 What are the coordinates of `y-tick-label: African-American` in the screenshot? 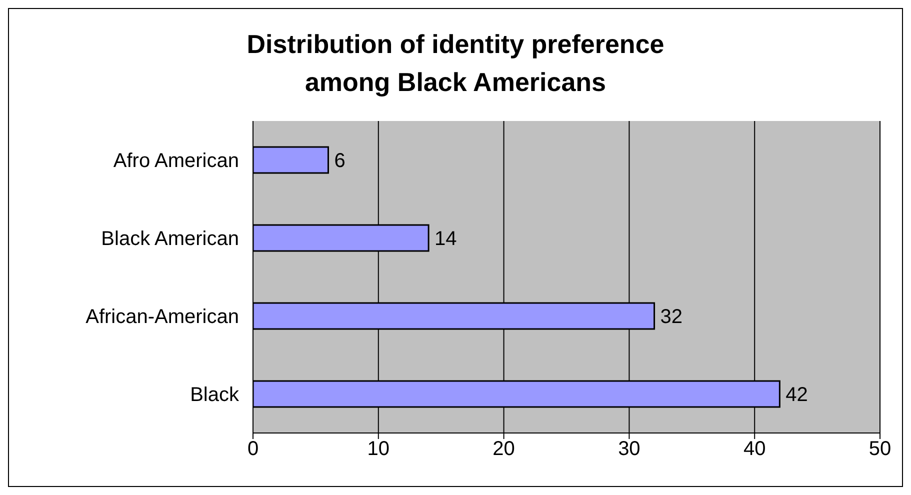 It's located at (162, 317).